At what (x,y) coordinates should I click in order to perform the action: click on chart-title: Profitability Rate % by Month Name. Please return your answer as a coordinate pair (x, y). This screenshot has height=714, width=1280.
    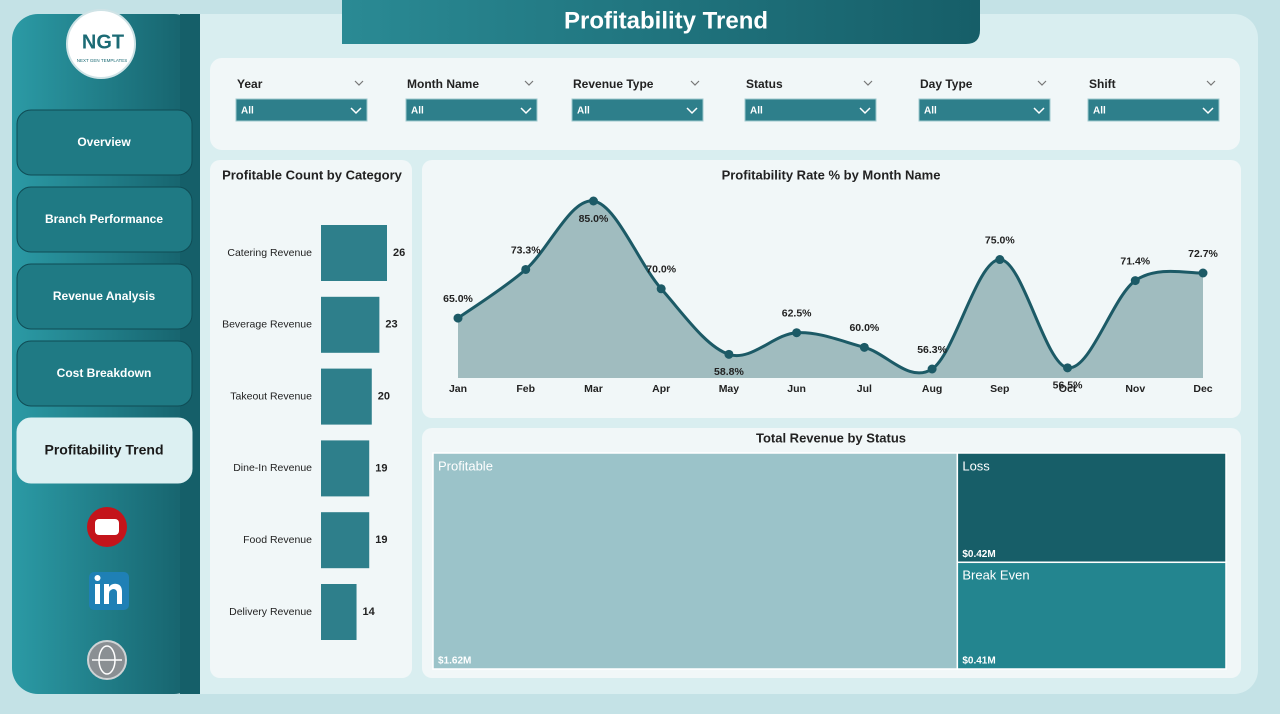
    Looking at the image, I should click on (831, 174).